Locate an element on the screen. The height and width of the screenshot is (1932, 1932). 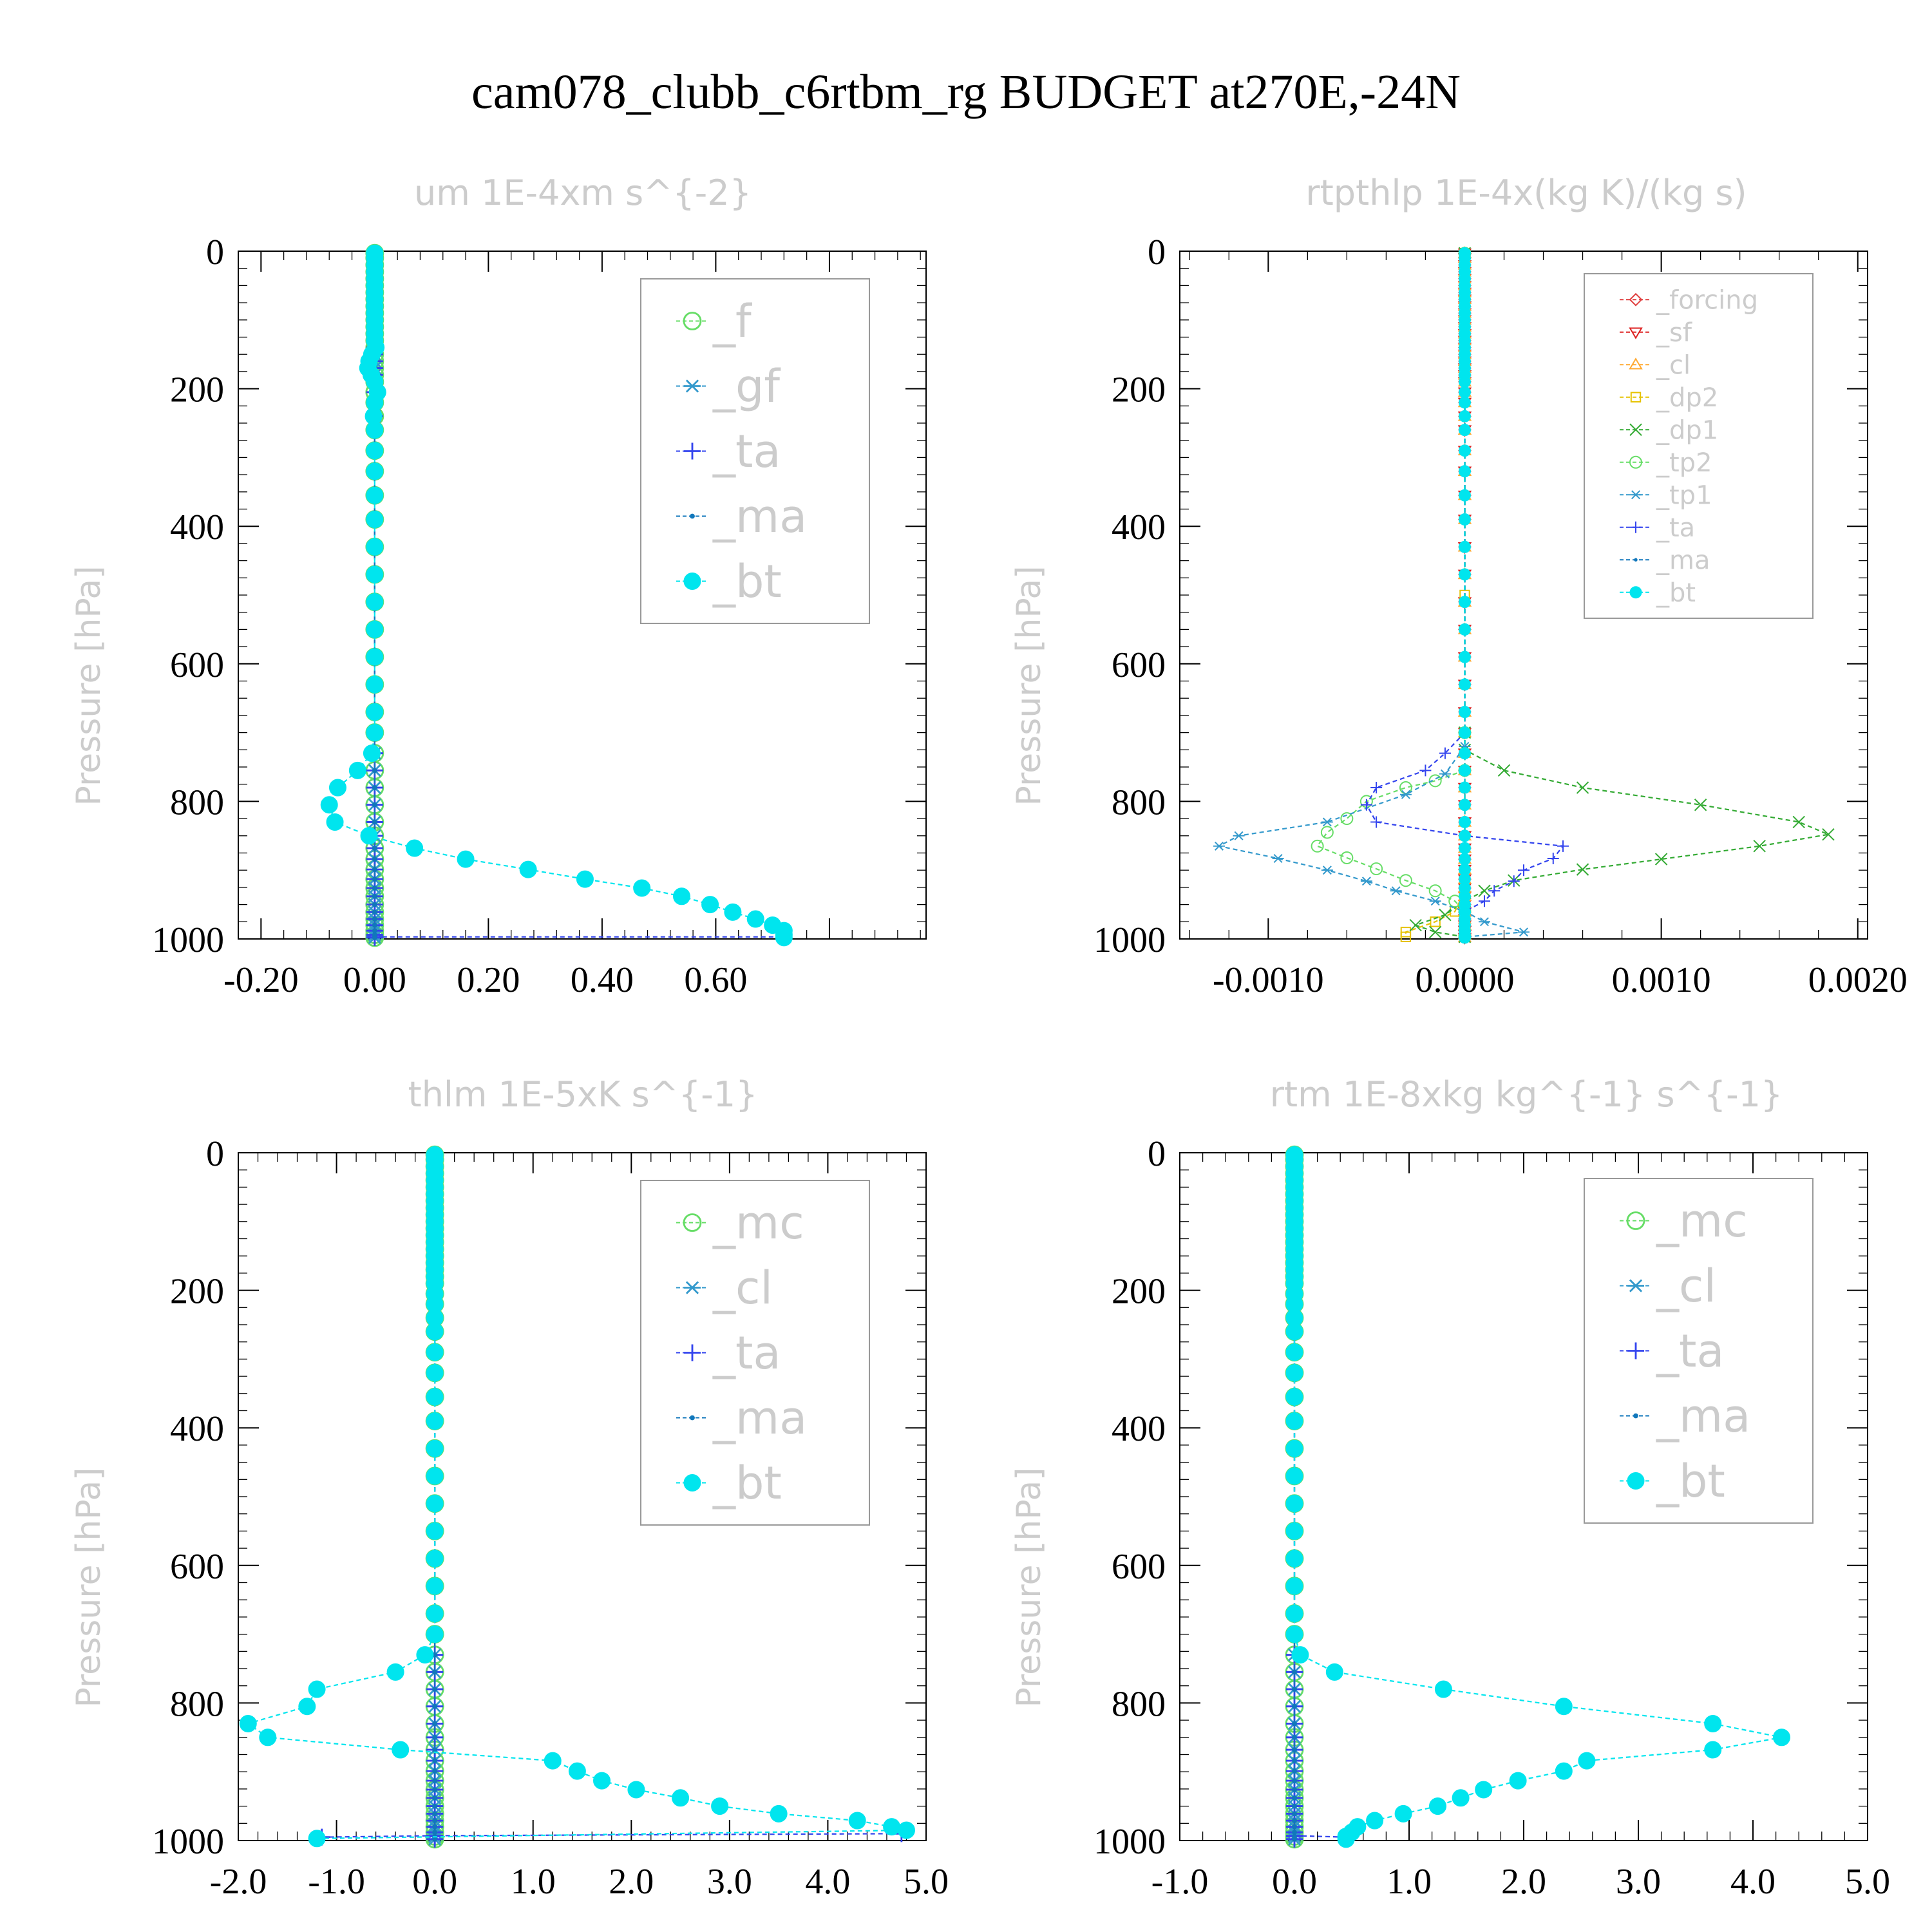
legend-item: _forcing is located at coordinates (1689, 300).